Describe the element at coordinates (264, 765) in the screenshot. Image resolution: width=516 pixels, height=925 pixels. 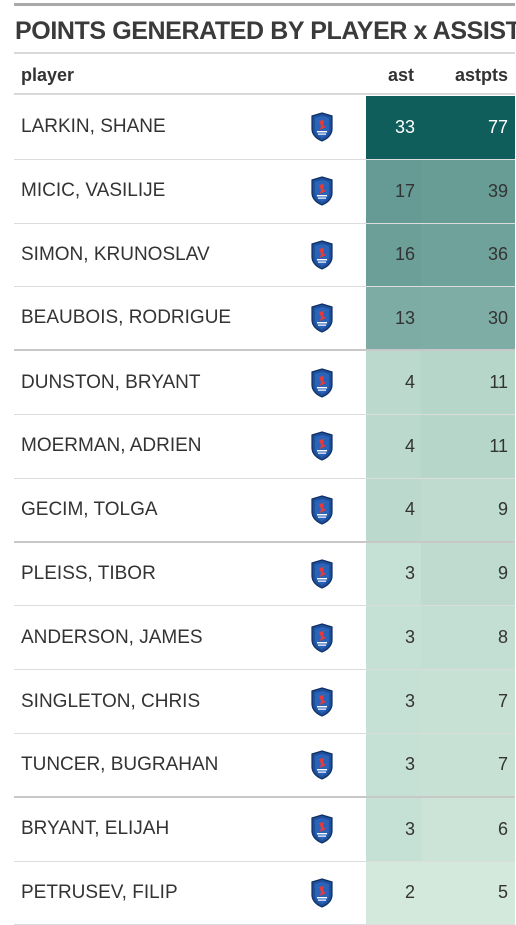
I see `table-row: TUNCER, BUGRAHAN 3 7` at that location.